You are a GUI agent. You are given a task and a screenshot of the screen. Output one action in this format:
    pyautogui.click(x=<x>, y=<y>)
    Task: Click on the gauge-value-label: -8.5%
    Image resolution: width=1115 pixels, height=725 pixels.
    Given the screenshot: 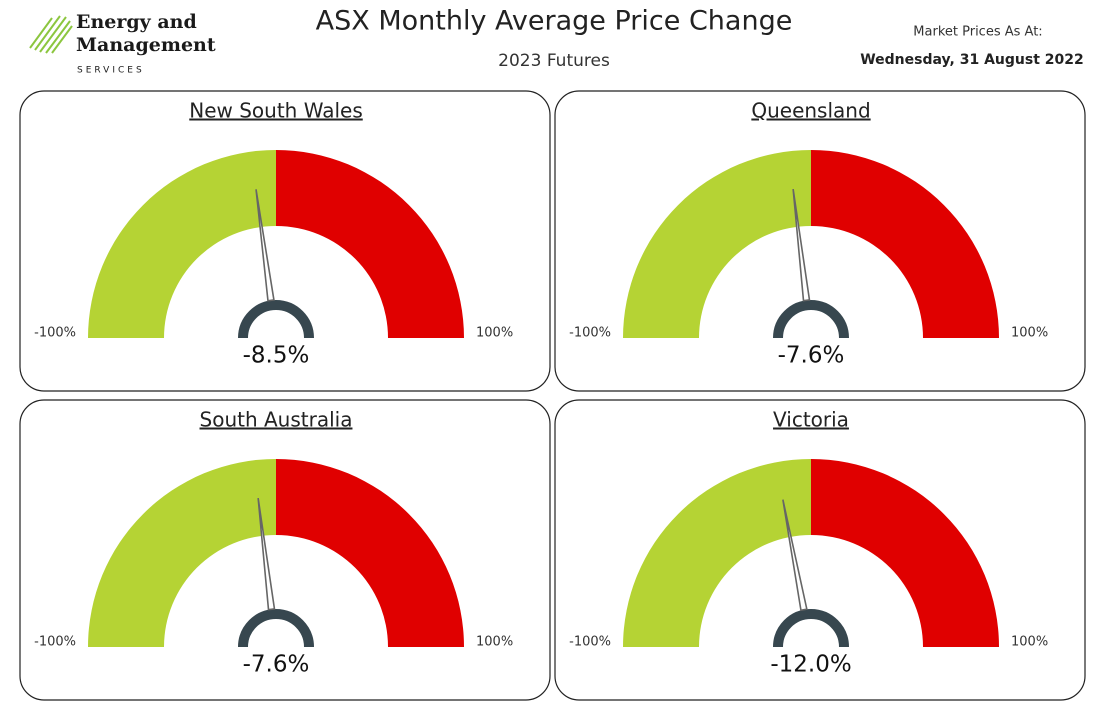 What is the action you would take?
    pyautogui.click(x=276, y=356)
    